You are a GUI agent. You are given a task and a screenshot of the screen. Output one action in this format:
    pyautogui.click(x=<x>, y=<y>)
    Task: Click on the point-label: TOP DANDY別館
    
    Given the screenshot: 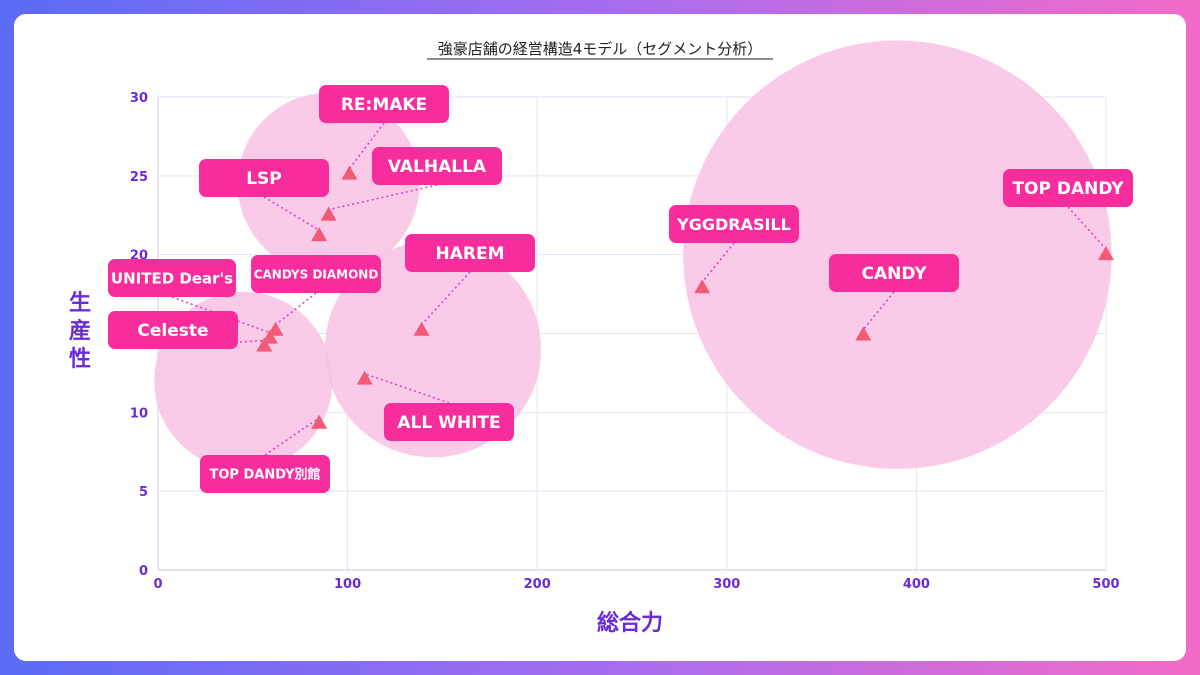 What is the action you would take?
    pyautogui.click(x=265, y=475)
    